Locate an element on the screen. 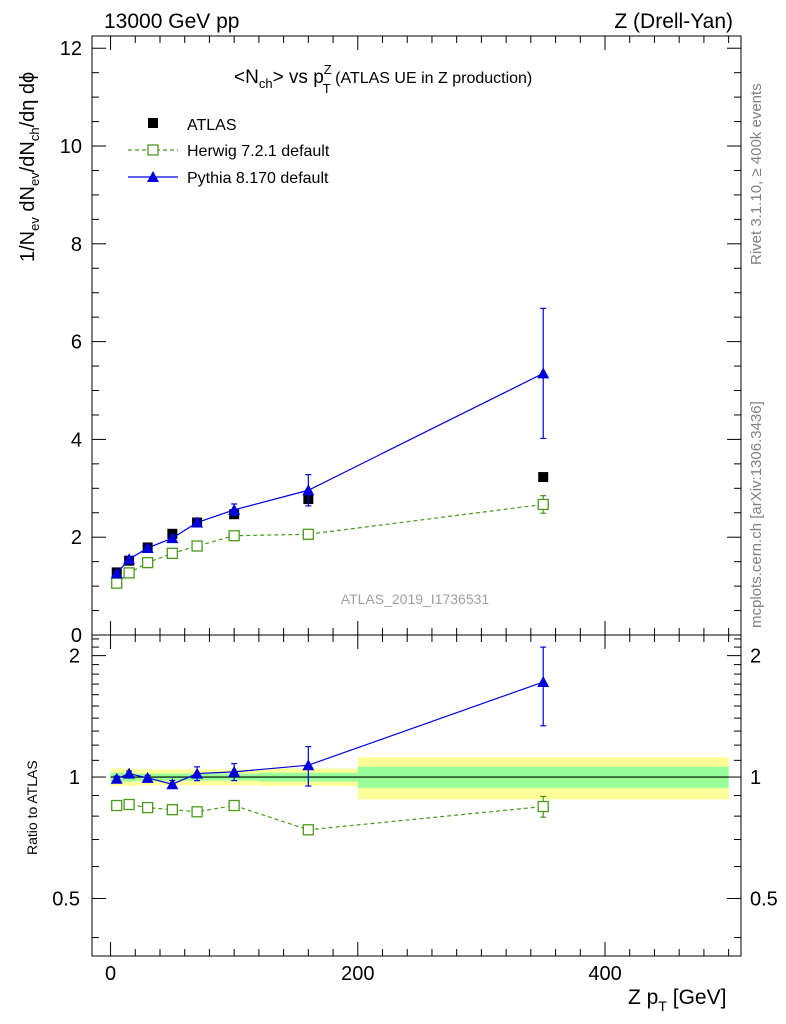 The width and height of the screenshot is (786, 1024). main-line-pythia-8-170-default is located at coordinates (330, 473).